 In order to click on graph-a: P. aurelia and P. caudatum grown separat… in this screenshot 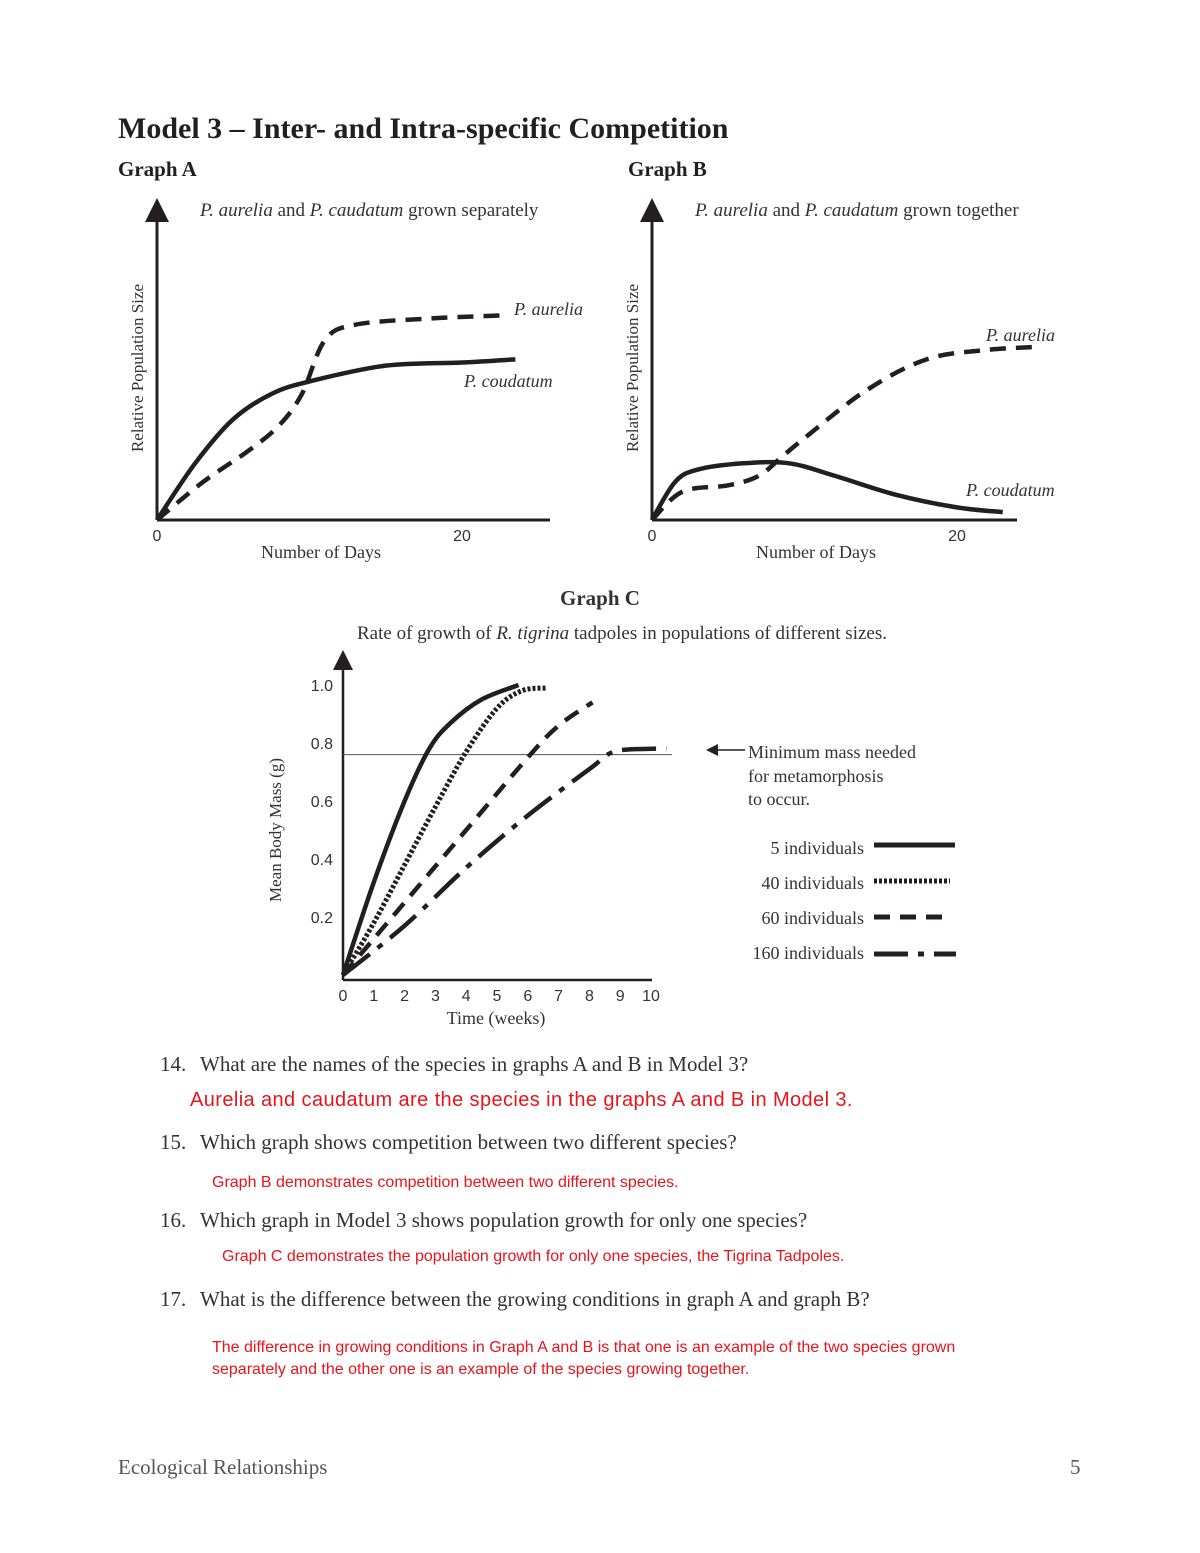, I will do `click(355, 380)`.